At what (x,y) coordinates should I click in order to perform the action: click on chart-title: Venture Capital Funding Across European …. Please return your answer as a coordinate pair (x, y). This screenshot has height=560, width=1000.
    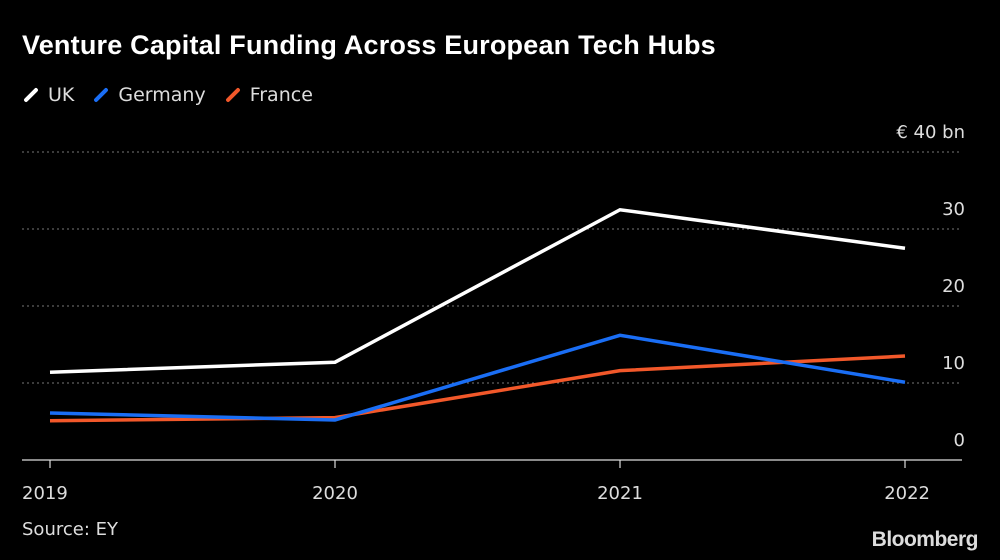
    Looking at the image, I should click on (369, 45).